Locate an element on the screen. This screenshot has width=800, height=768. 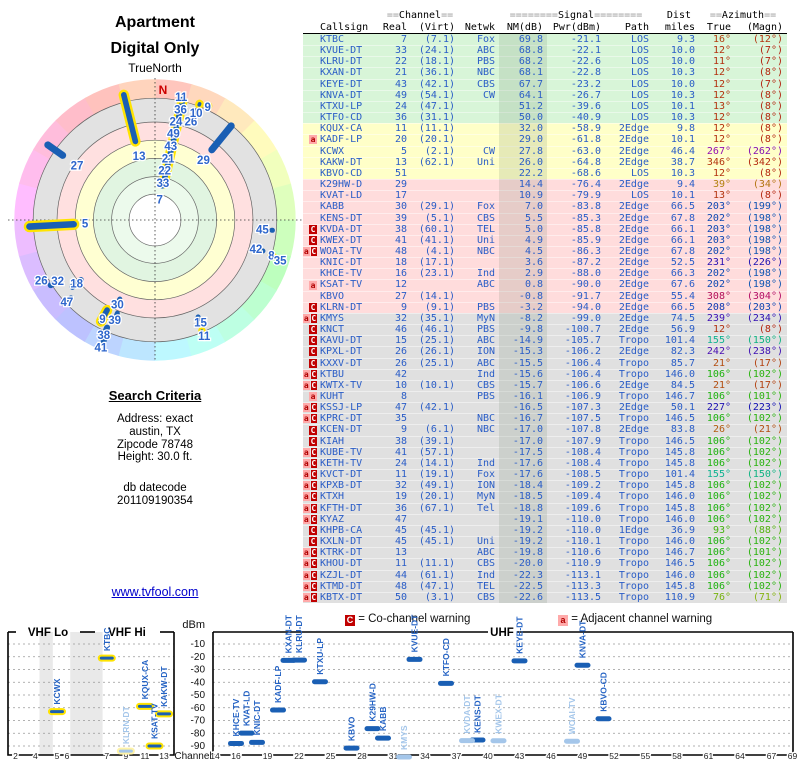
cell-virtual-channel: (42.1) is located at coordinates (436, 408).